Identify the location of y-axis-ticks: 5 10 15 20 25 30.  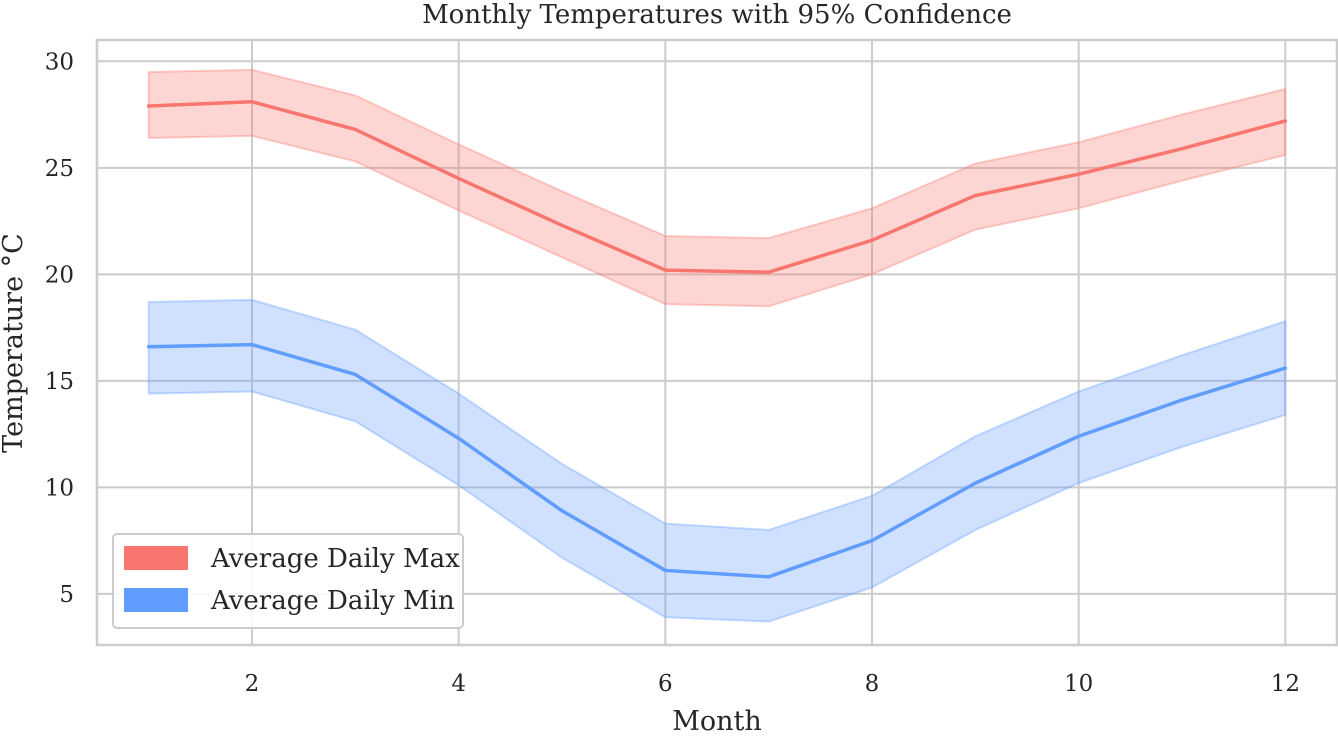
(59, 328).